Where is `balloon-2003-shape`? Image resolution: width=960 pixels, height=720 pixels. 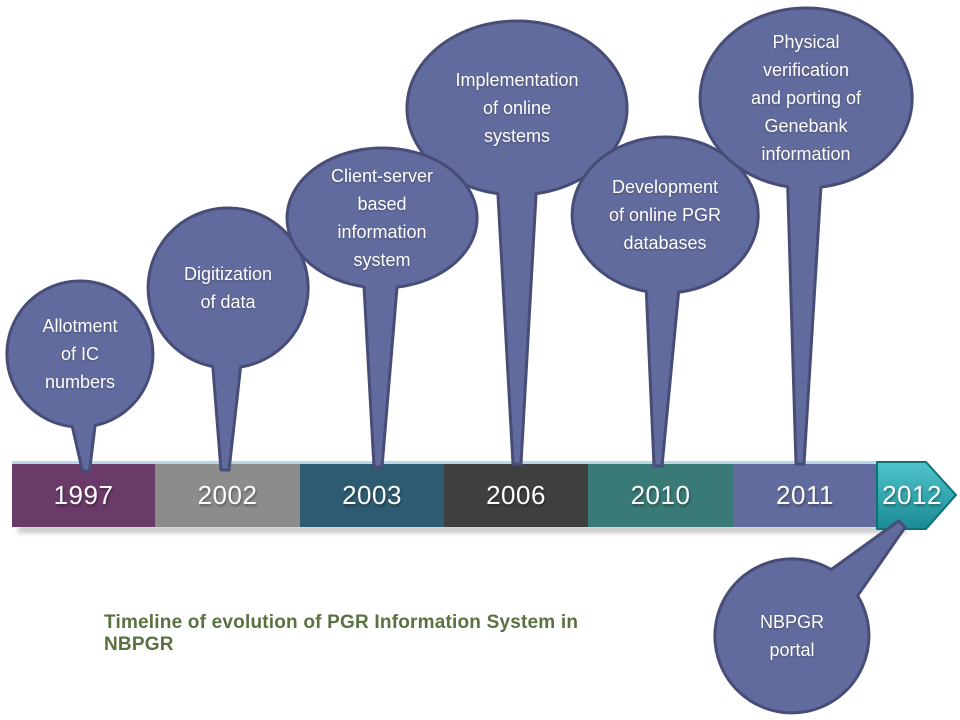
balloon-2003-shape is located at coordinates (382, 307).